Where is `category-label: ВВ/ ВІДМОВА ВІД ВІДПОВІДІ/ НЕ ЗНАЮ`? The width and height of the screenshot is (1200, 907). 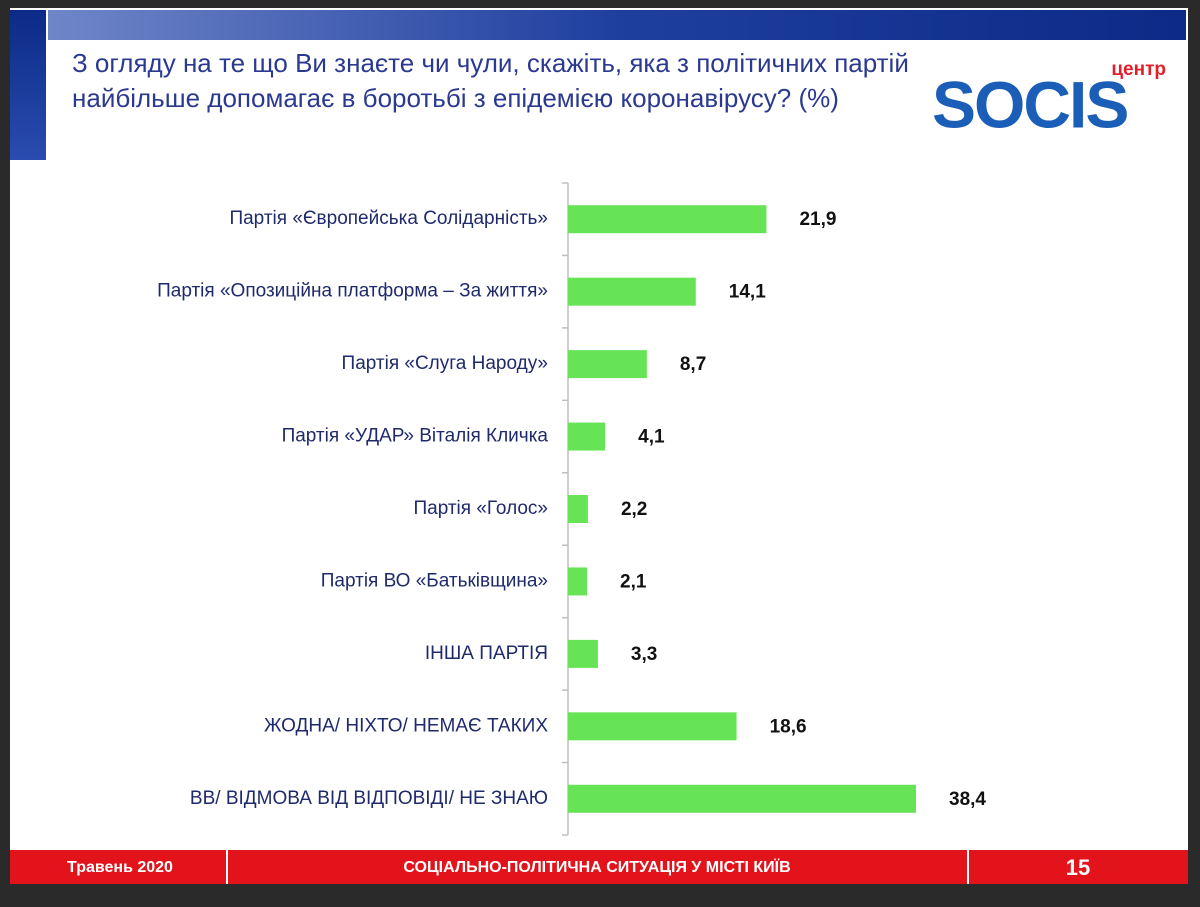
category-label: ВВ/ ВІДМОВА ВІД ВІДПОВІДІ/ НЕ ЗНАЮ is located at coordinates (369, 798).